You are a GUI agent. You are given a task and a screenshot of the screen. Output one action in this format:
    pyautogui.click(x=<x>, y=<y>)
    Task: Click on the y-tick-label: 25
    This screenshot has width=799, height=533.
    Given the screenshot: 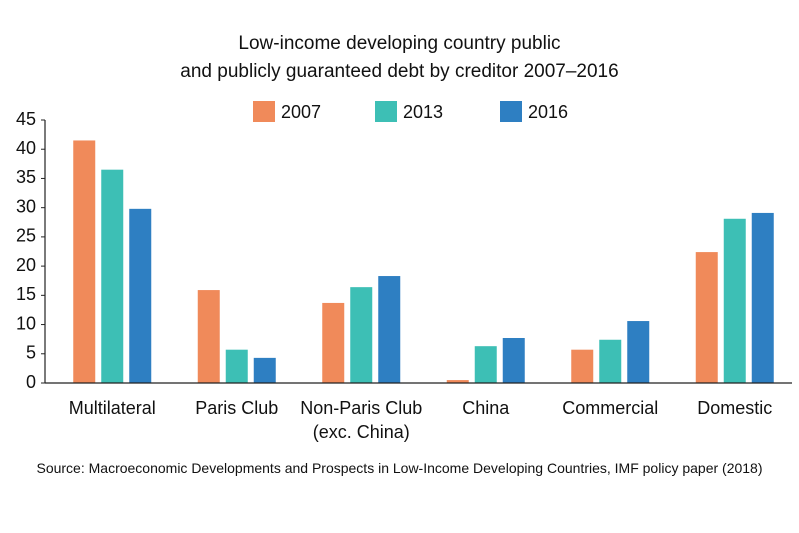 What is the action you would take?
    pyautogui.click(x=26, y=236)
    